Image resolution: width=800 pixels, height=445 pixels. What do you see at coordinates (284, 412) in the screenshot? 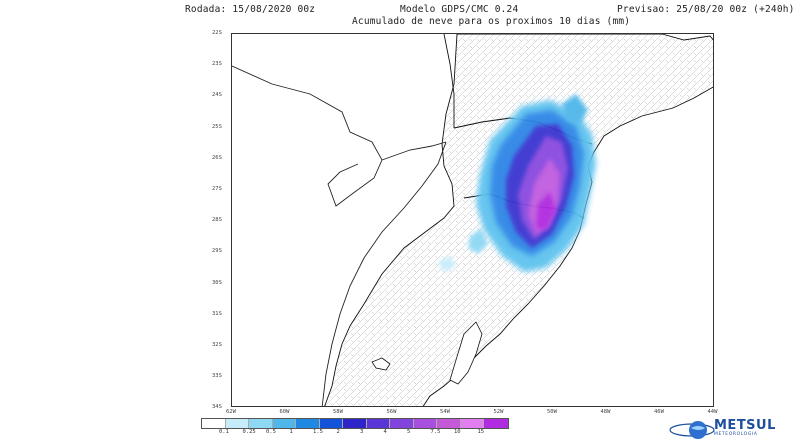
I see `lon-tick-label: 60W` at bounding box center [284, 412].